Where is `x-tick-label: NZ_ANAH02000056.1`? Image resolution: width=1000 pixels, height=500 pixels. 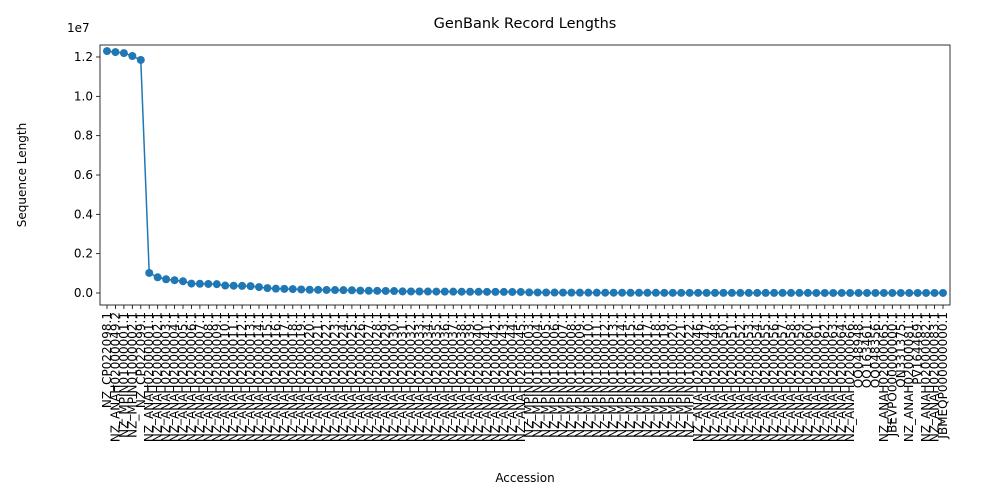
x-tick-label: NZ_ANAH02000056.1 is located at coordinates (774, 377).